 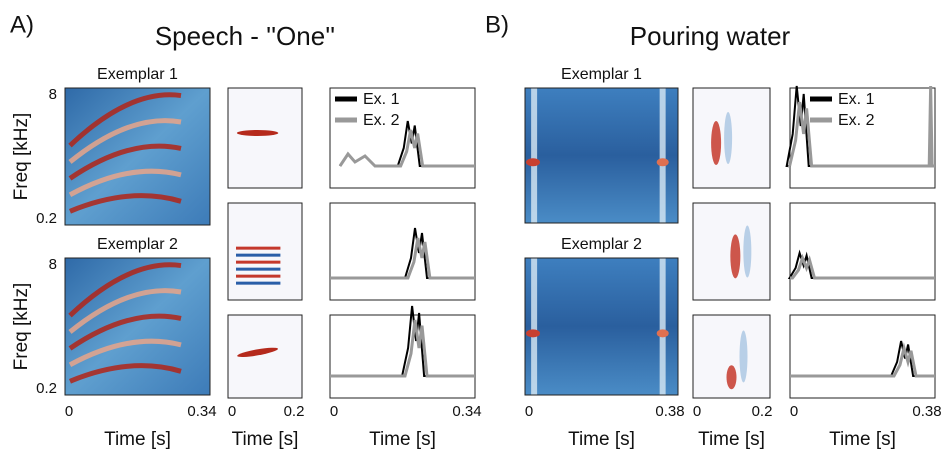 What do you see at coordinates (22, 24) in the screenshot?
I see `panel-letter: A)` at bounding box center [22, 24].